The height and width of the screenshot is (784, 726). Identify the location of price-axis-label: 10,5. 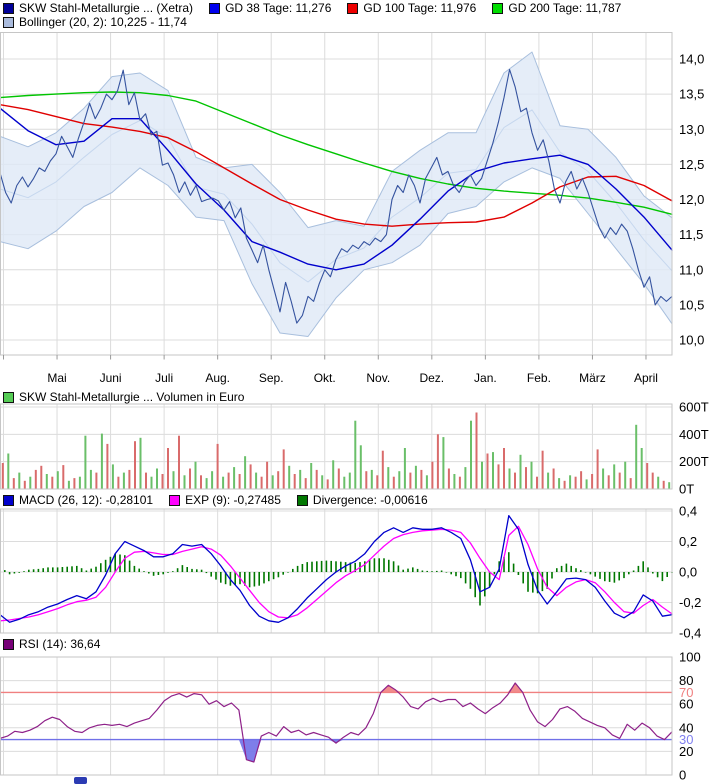
(691, 304).